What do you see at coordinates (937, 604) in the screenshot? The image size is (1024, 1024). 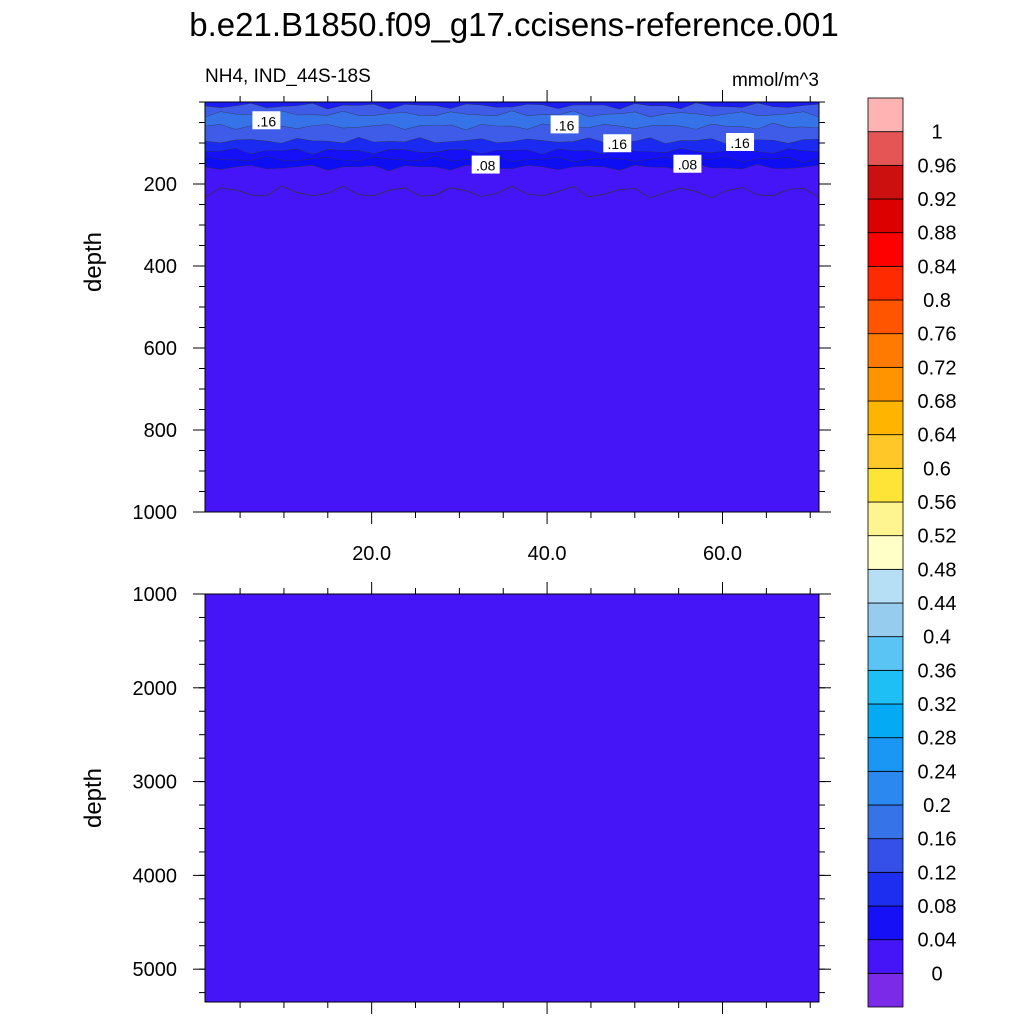 I see `colorbar-label: 0.44` at bounding box center [937, 604].